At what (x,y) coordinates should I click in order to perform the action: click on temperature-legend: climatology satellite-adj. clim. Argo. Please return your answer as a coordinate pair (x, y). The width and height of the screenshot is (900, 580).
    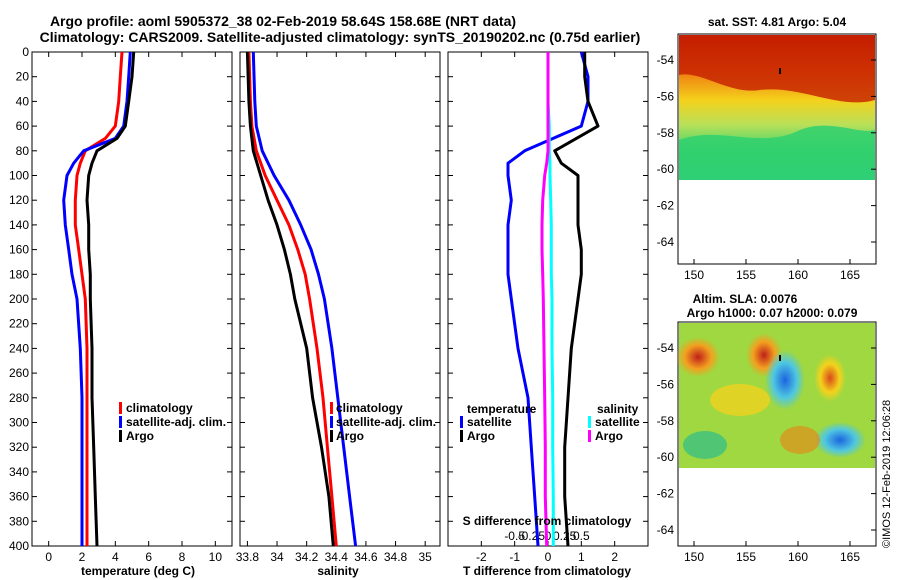
    Looking at the image, I should click on (172, 422).